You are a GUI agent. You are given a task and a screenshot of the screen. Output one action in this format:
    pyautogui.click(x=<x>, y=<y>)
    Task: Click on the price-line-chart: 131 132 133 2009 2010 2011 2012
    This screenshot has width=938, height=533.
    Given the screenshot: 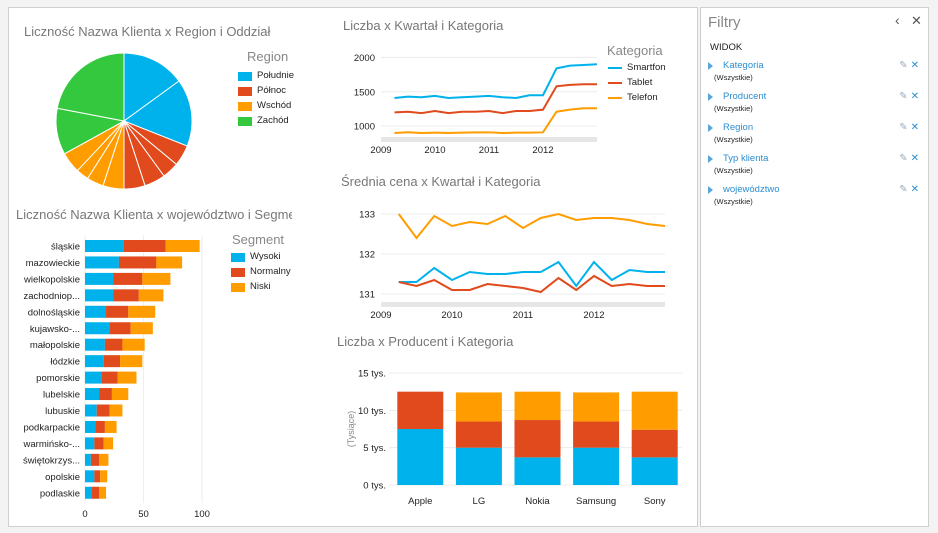 What is the action you would take?
    pyautogui.click(x=502, y=260)
    